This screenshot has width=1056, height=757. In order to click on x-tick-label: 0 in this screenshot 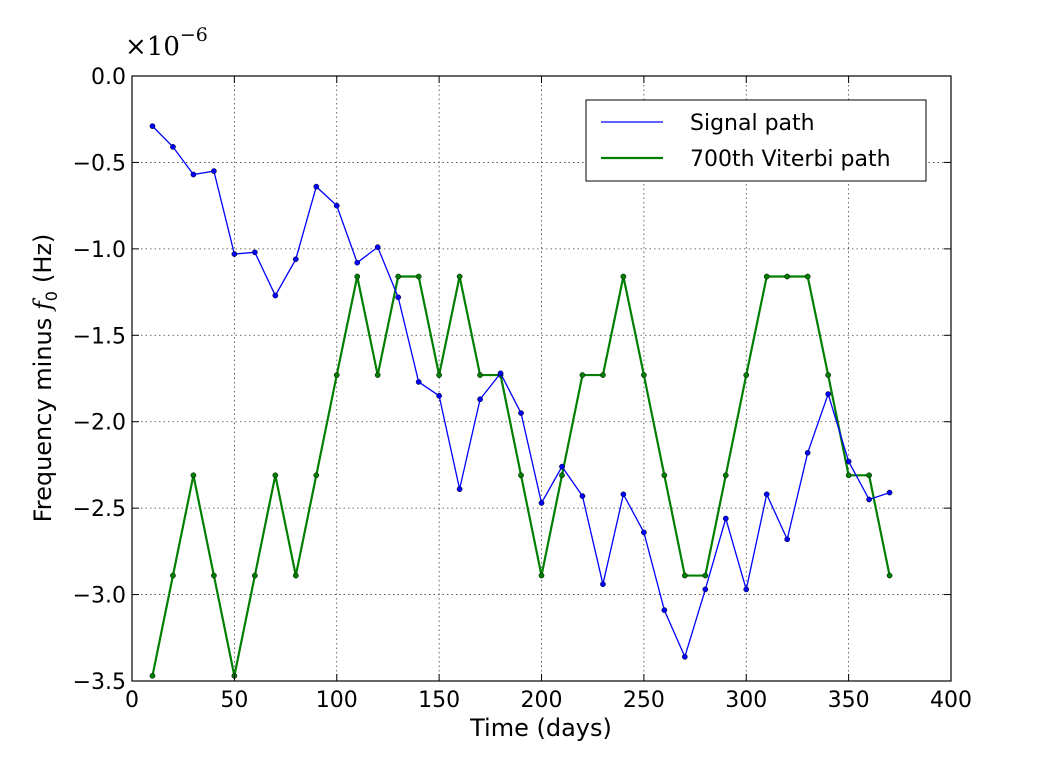, I will do `click(132, 700)`.